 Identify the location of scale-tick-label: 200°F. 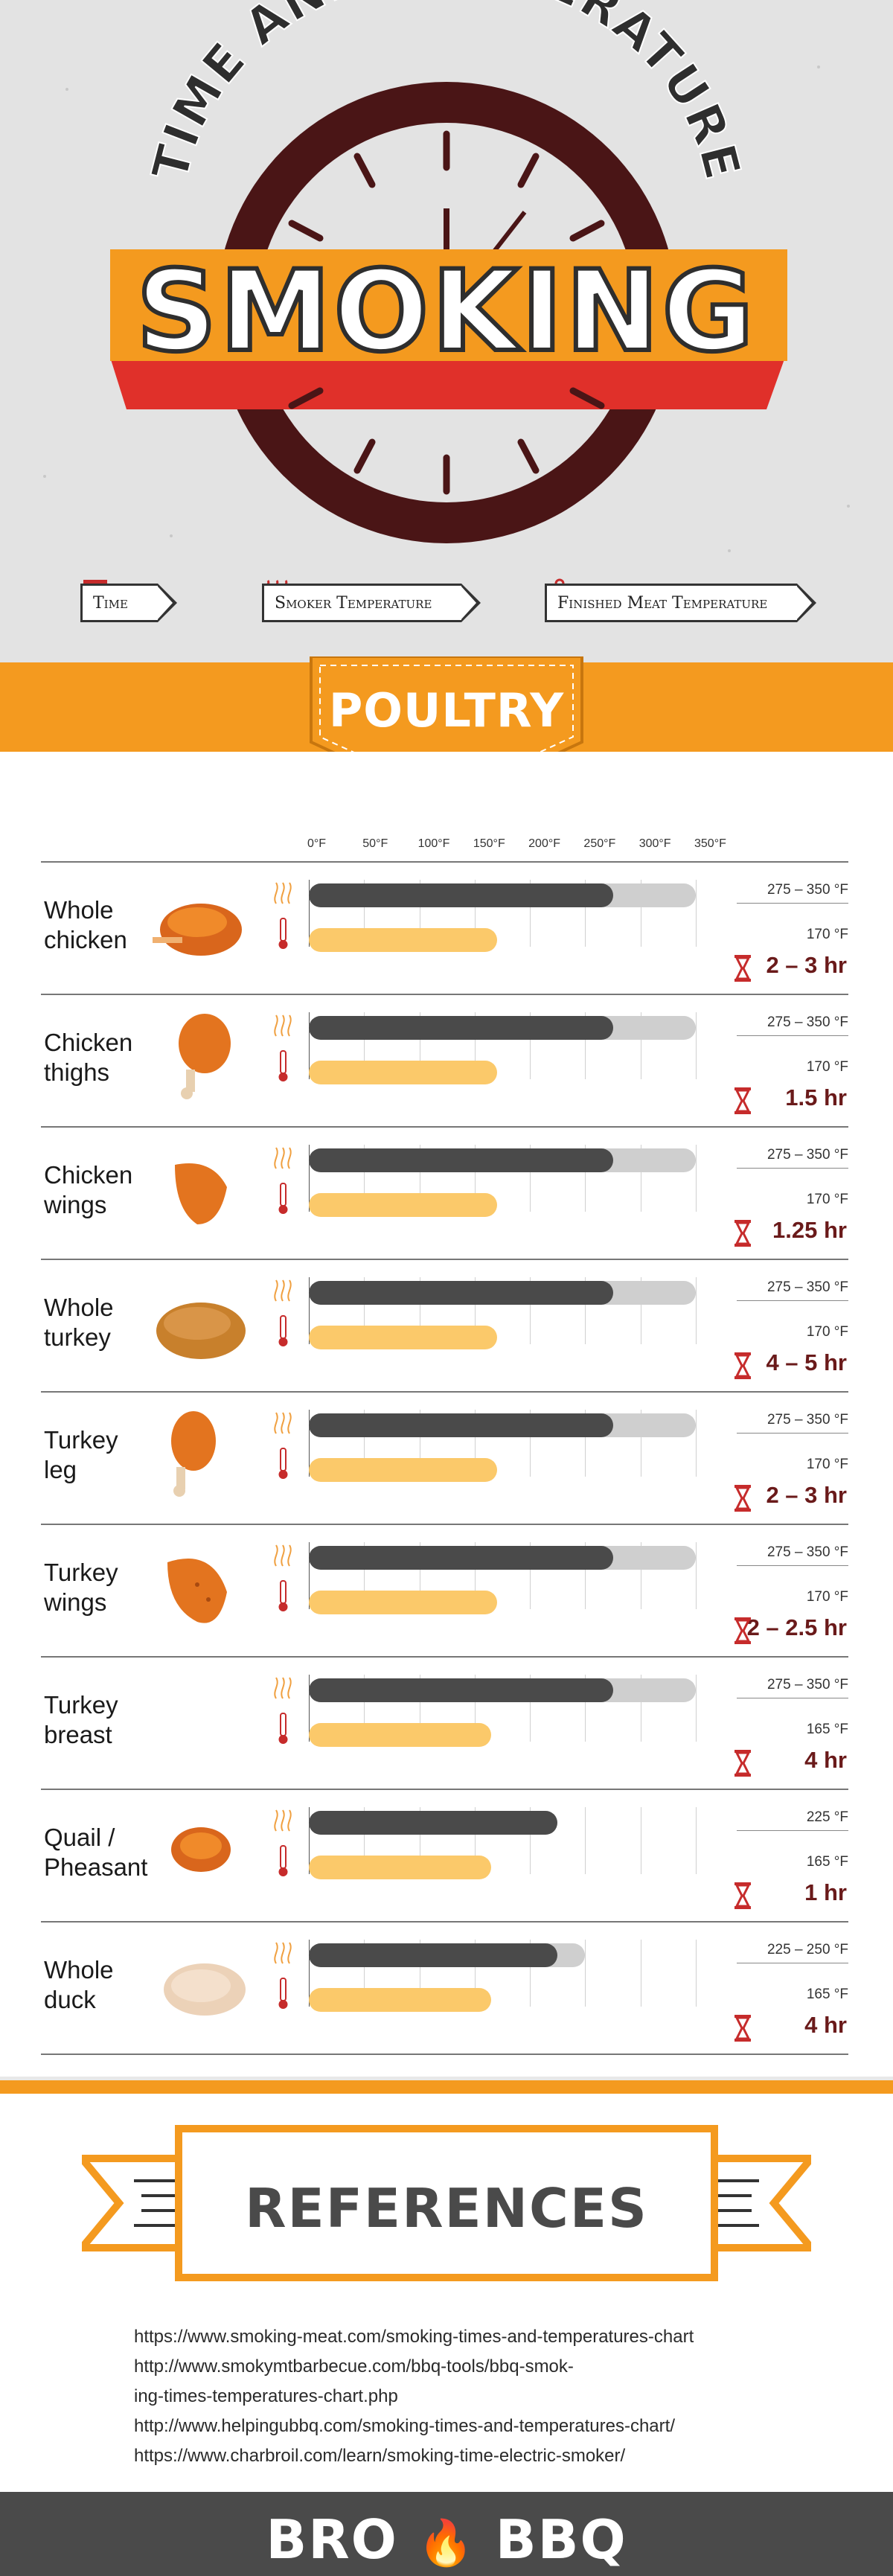
(544, 843).